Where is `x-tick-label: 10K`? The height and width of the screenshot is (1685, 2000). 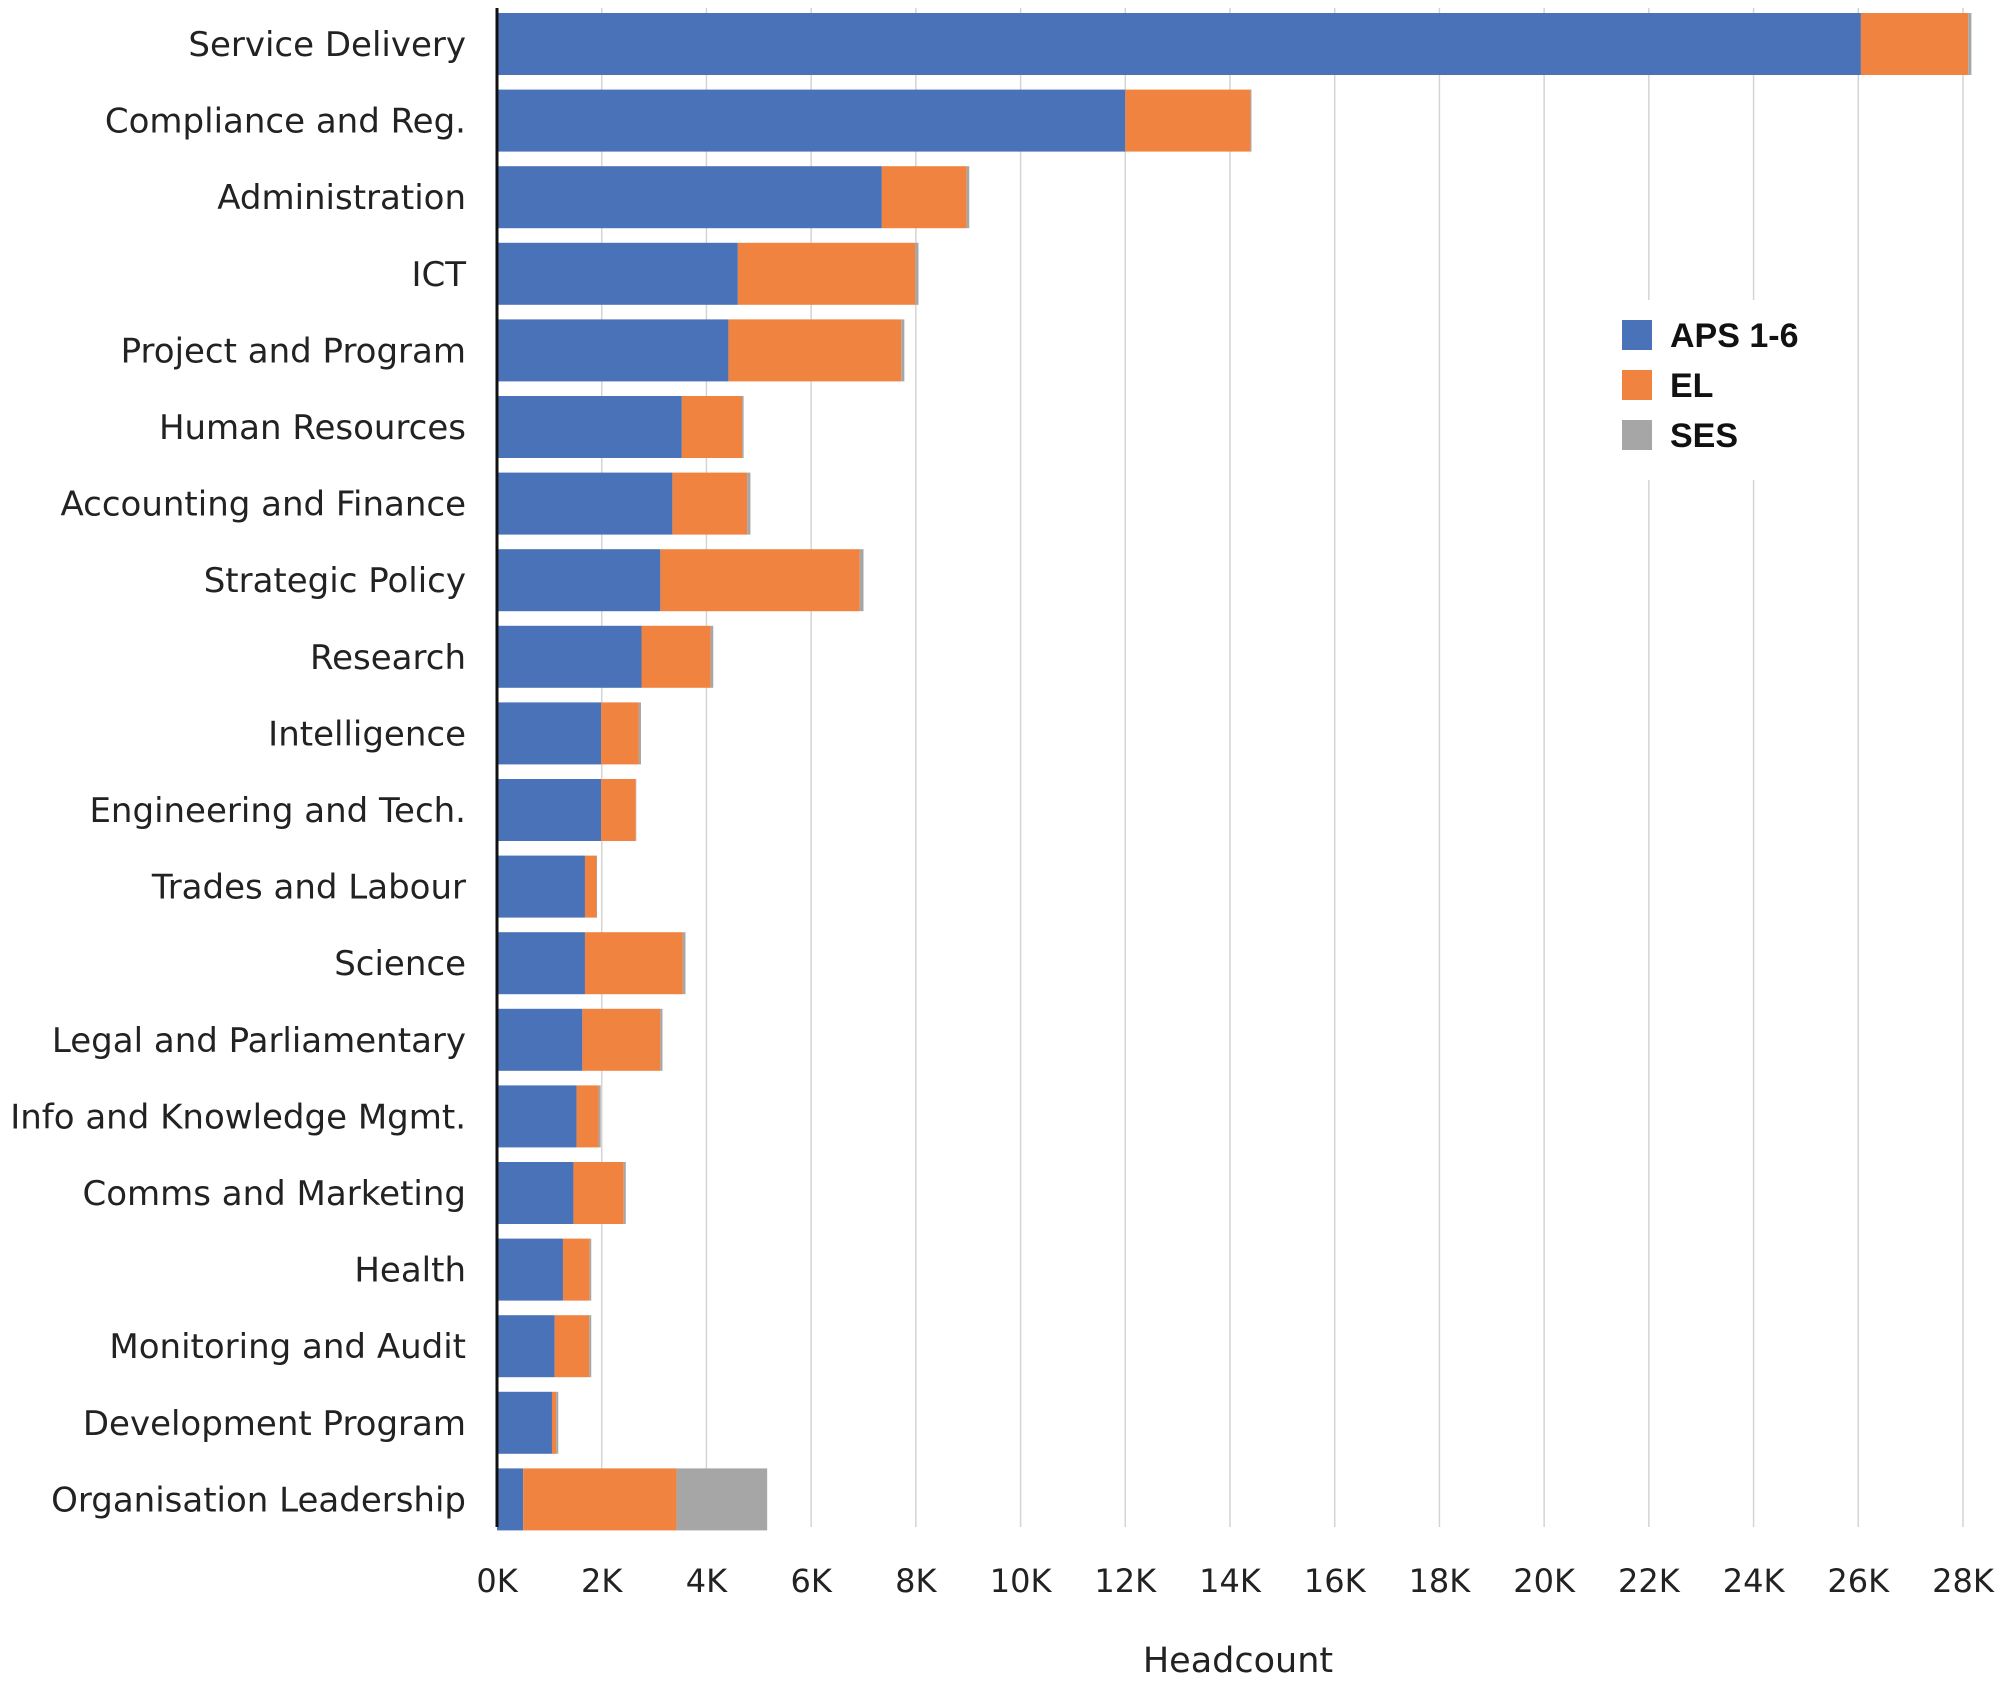 x-tick-label: 10K is located at coordinates (1021, 1581).